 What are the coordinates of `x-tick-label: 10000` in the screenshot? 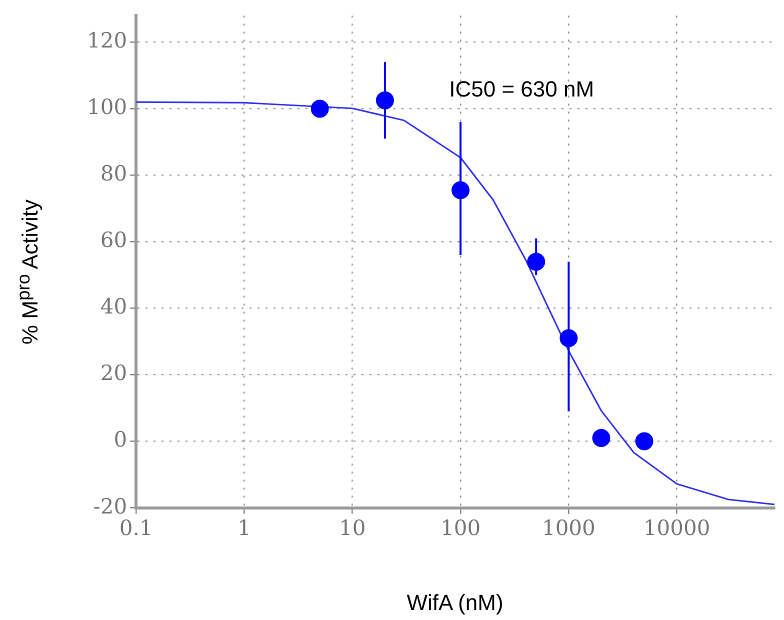 It's located at (676, 528).